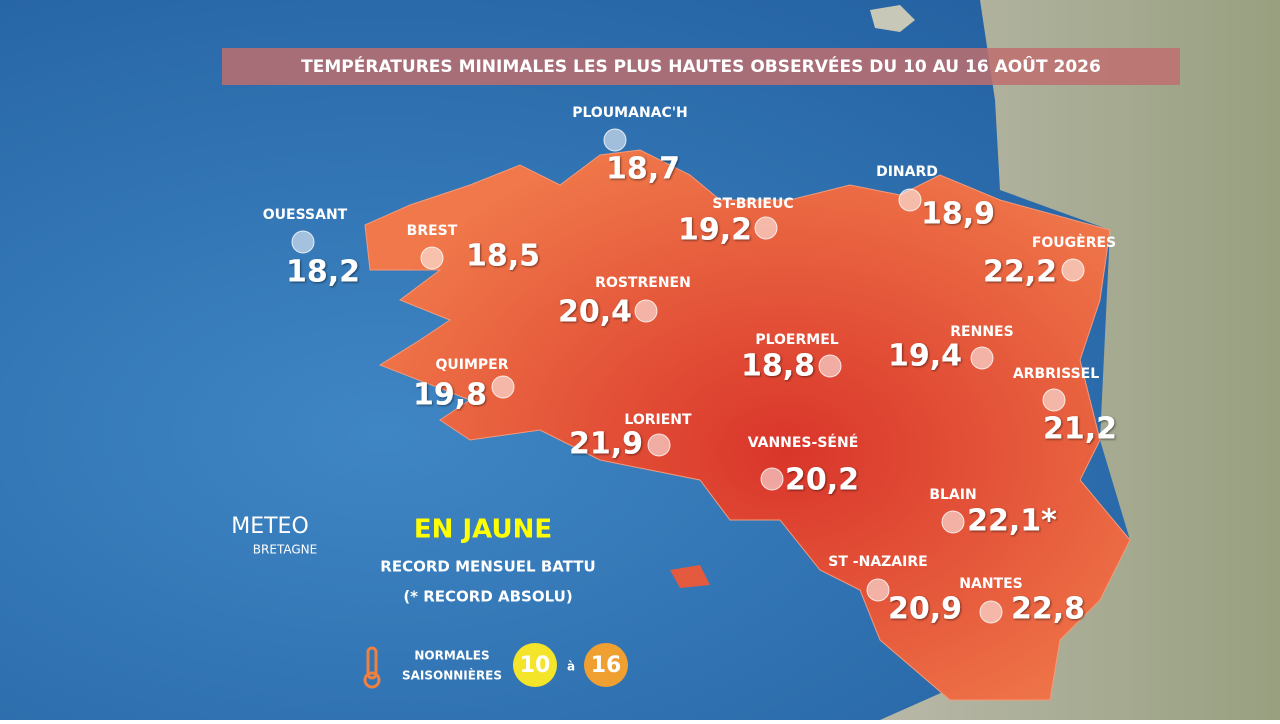 This screenshot has width=1280, height=724. I want to click on station-value: 21,2, so click(1080, 429).